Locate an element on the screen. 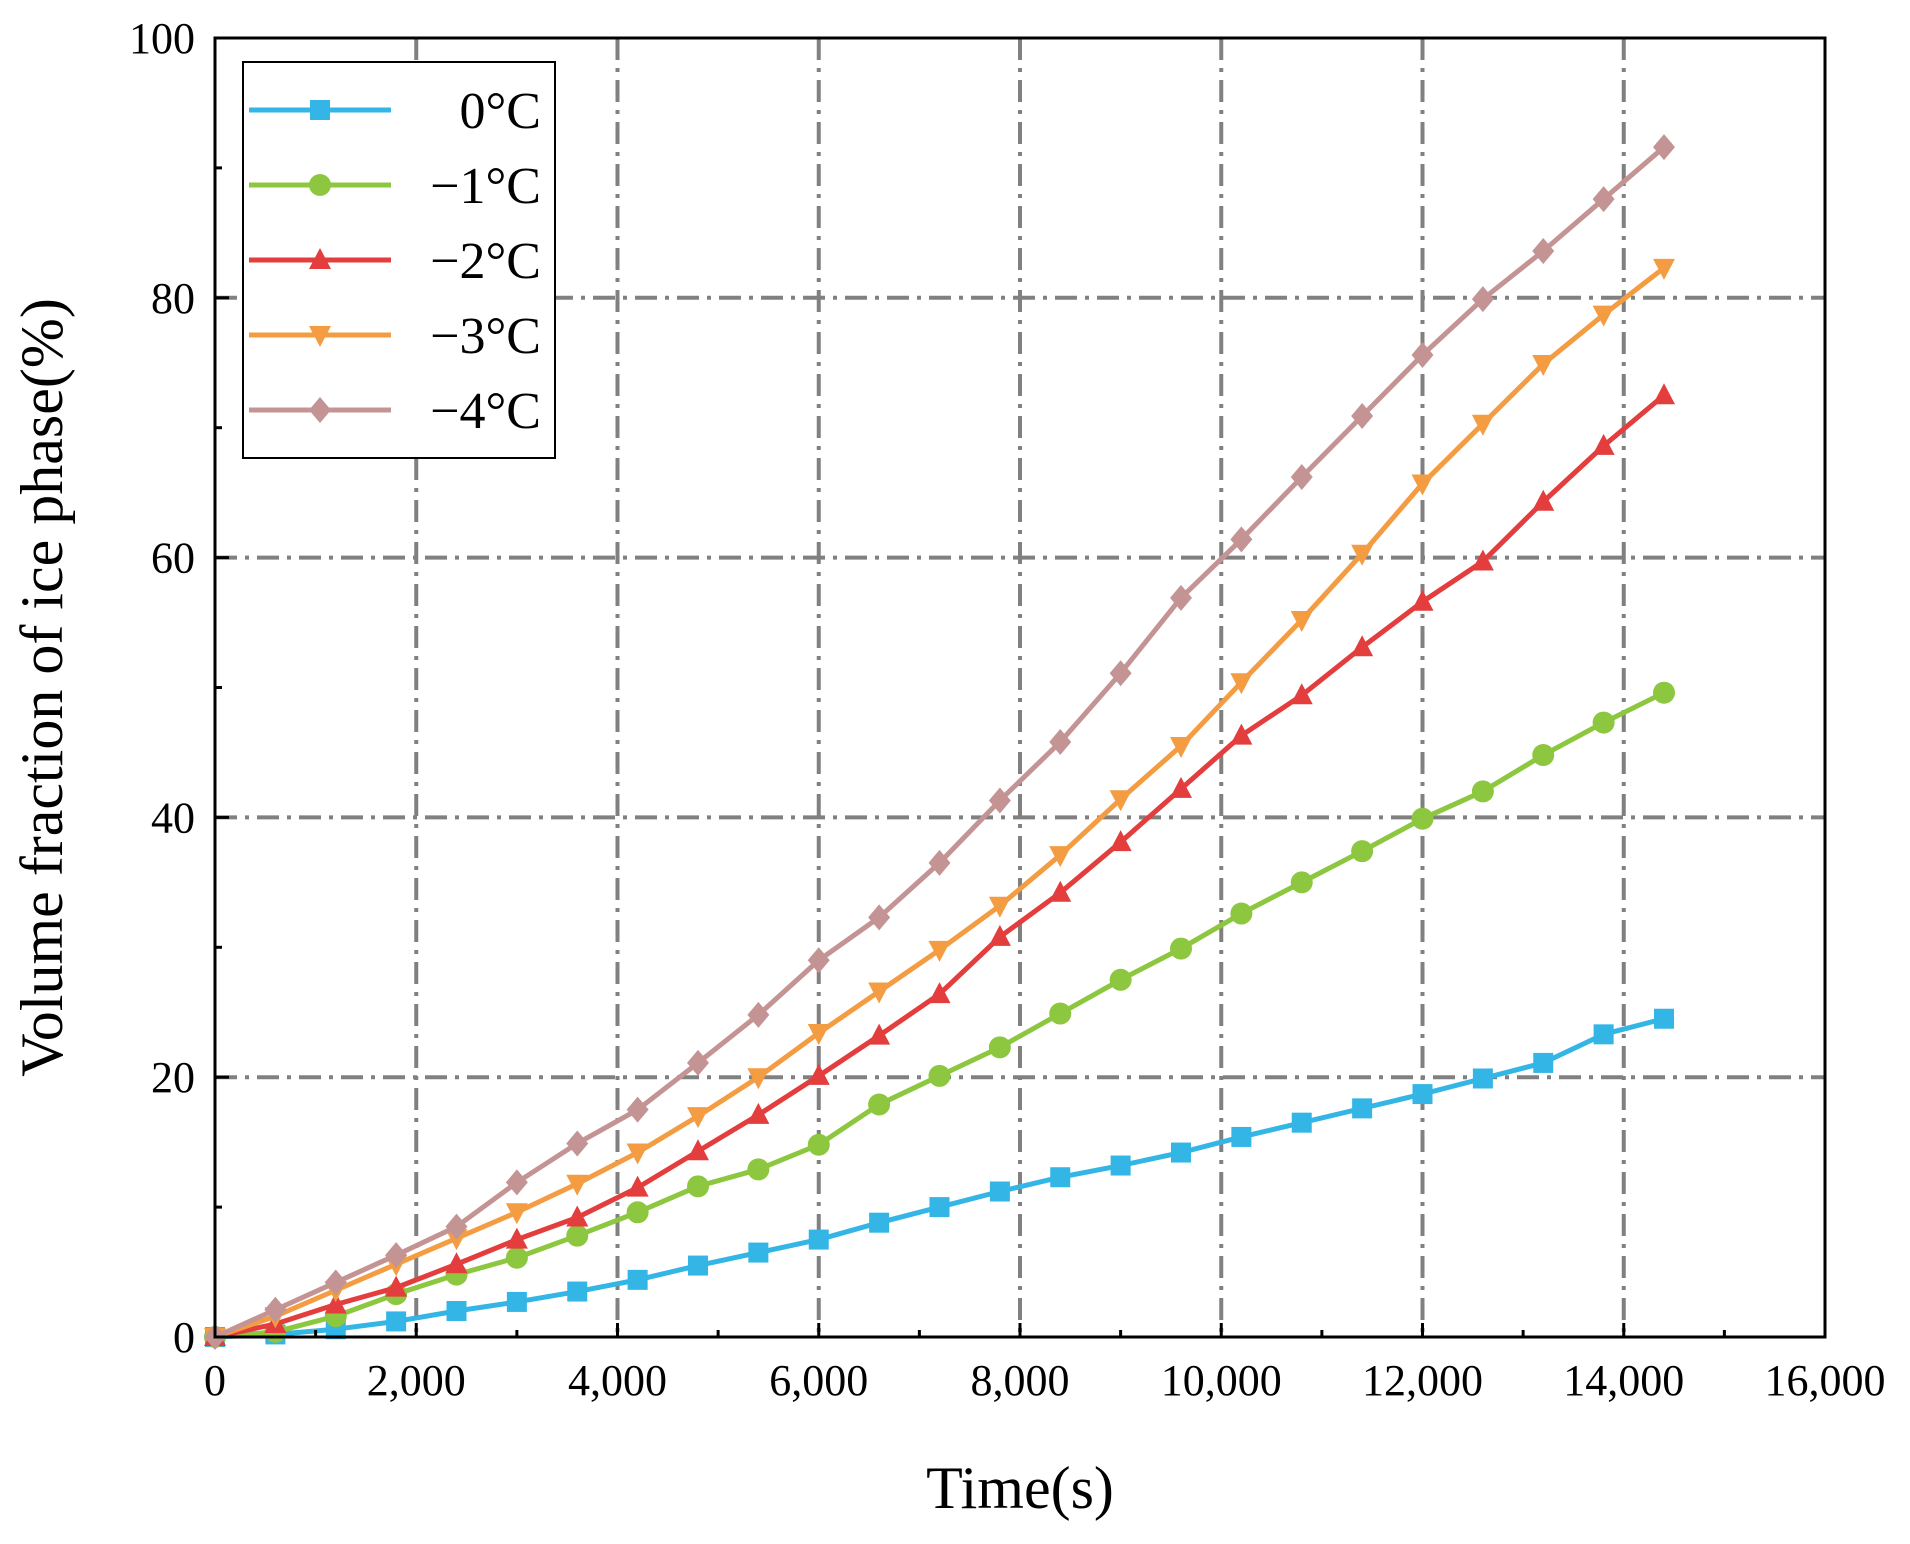 The image size is (1910, 1544). x-tick-label: 10,000 is located at coordinates (1221, 1380).